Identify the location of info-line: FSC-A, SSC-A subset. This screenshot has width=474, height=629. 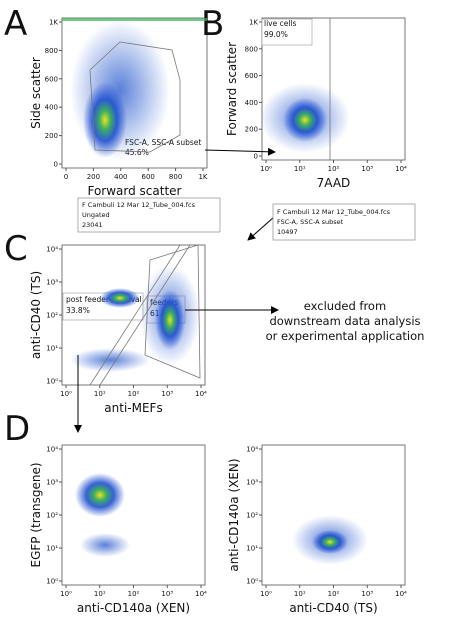
(310, 222).